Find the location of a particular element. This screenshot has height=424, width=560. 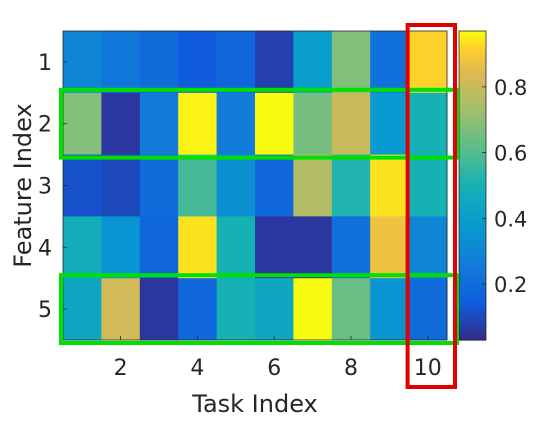

colorbar-tick-label: 0.6 is located at coordinates (510, 154).